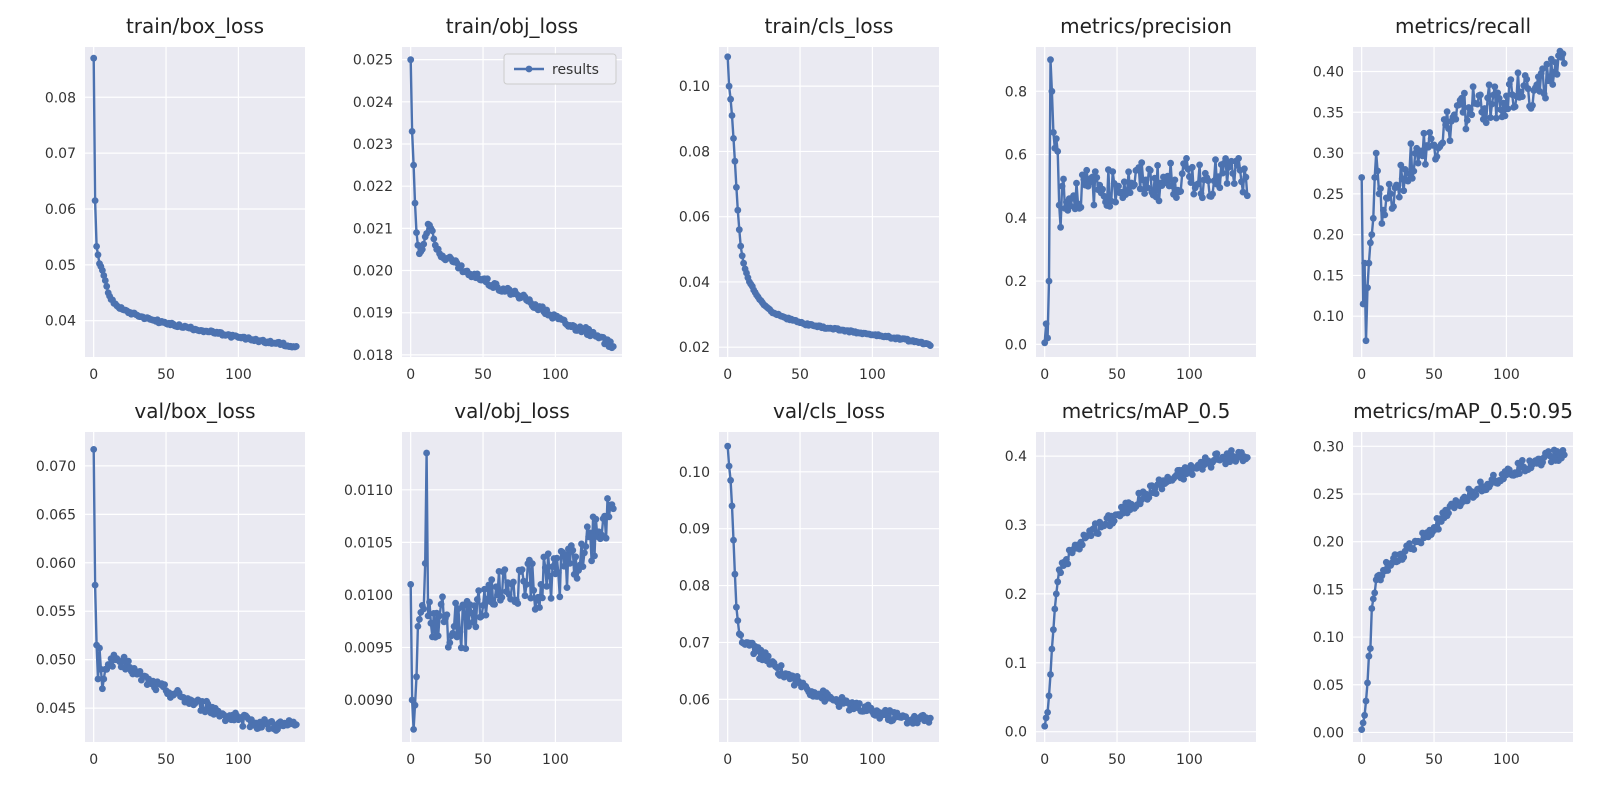 The width and height of the screenshot is (1600, 800). What do you see at coordinates (1016, 664) in the screenshot?
I see `y-tick-label: 0.1` at bounding box center [1016, 664].